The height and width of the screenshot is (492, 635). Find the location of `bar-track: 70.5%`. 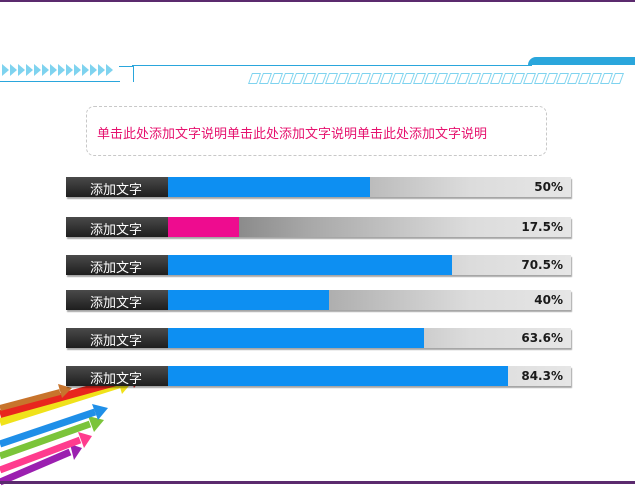

bar-track: 70.5% is located at coordinates (369, 265).